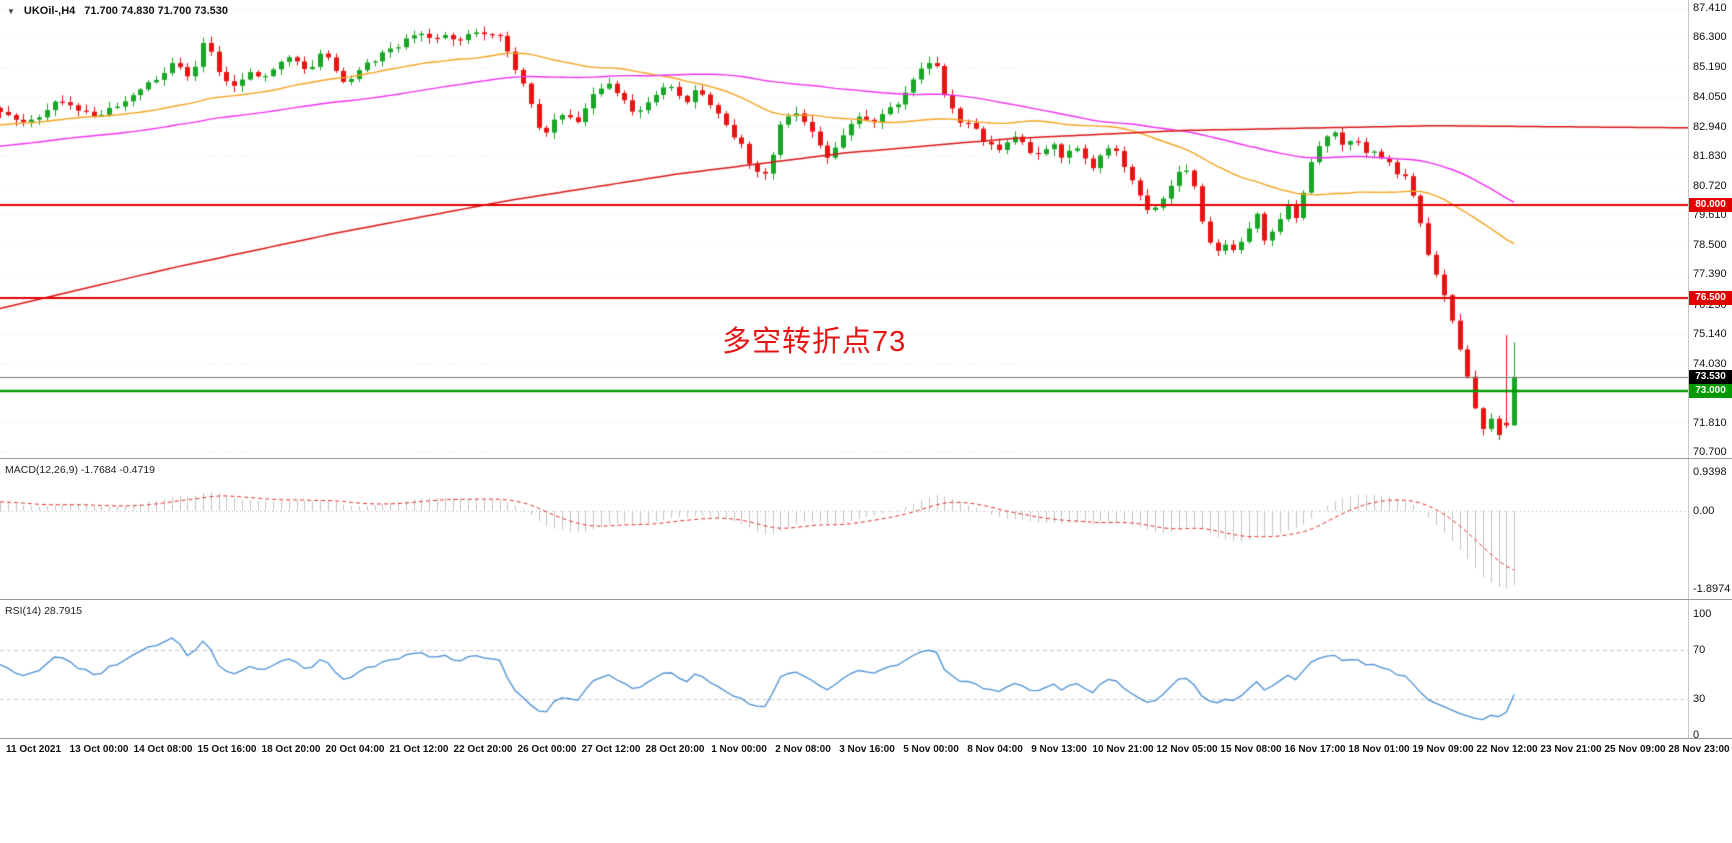  What do you see at coordinates (1699, 650) in the screenshot?
I see `rsi-axis-label: 70` at bounding box center [1699, 650].